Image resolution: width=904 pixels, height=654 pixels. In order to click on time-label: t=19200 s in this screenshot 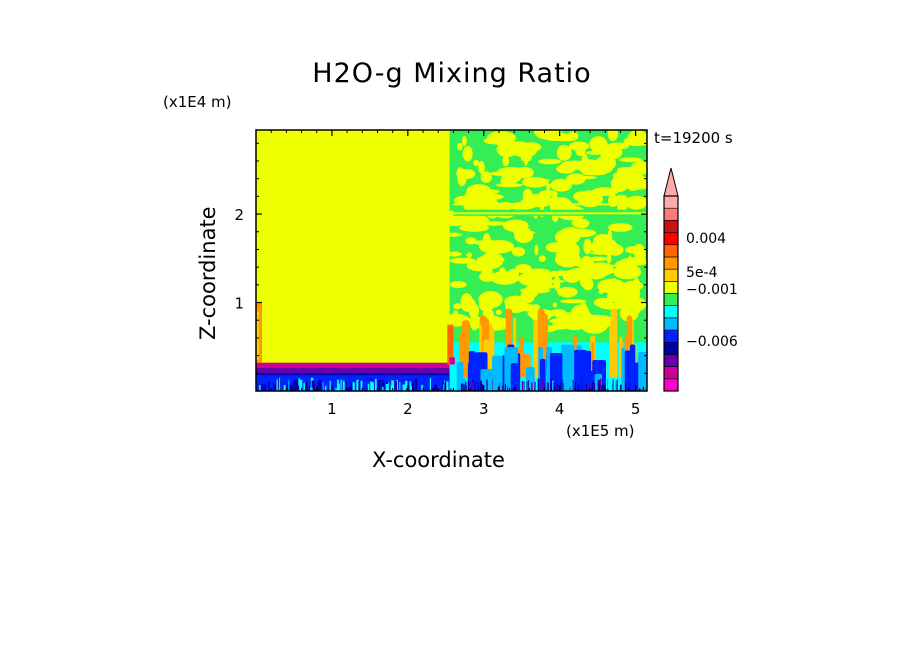, I will do `click(693, 138)`.